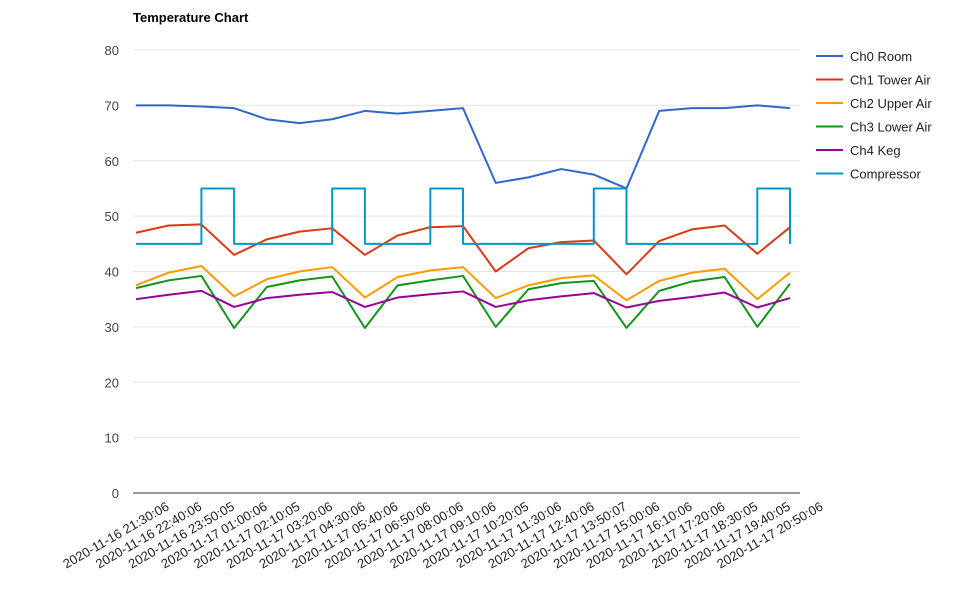 Image resolution: width=958 pixels, height=598 pixels. What do you see at coordinates (112, 438) in the screenshot?
I see `y-tick-label: 10` at bounding box center [112, 438].